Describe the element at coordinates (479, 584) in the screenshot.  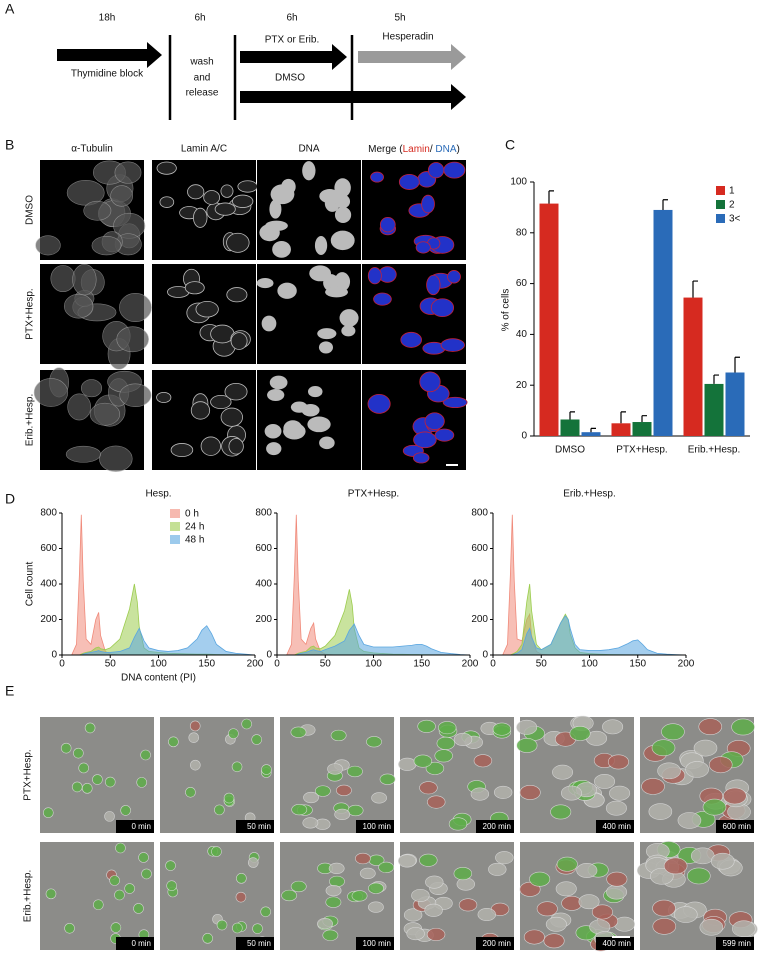
I see `y-tick-label: 400` at that location.